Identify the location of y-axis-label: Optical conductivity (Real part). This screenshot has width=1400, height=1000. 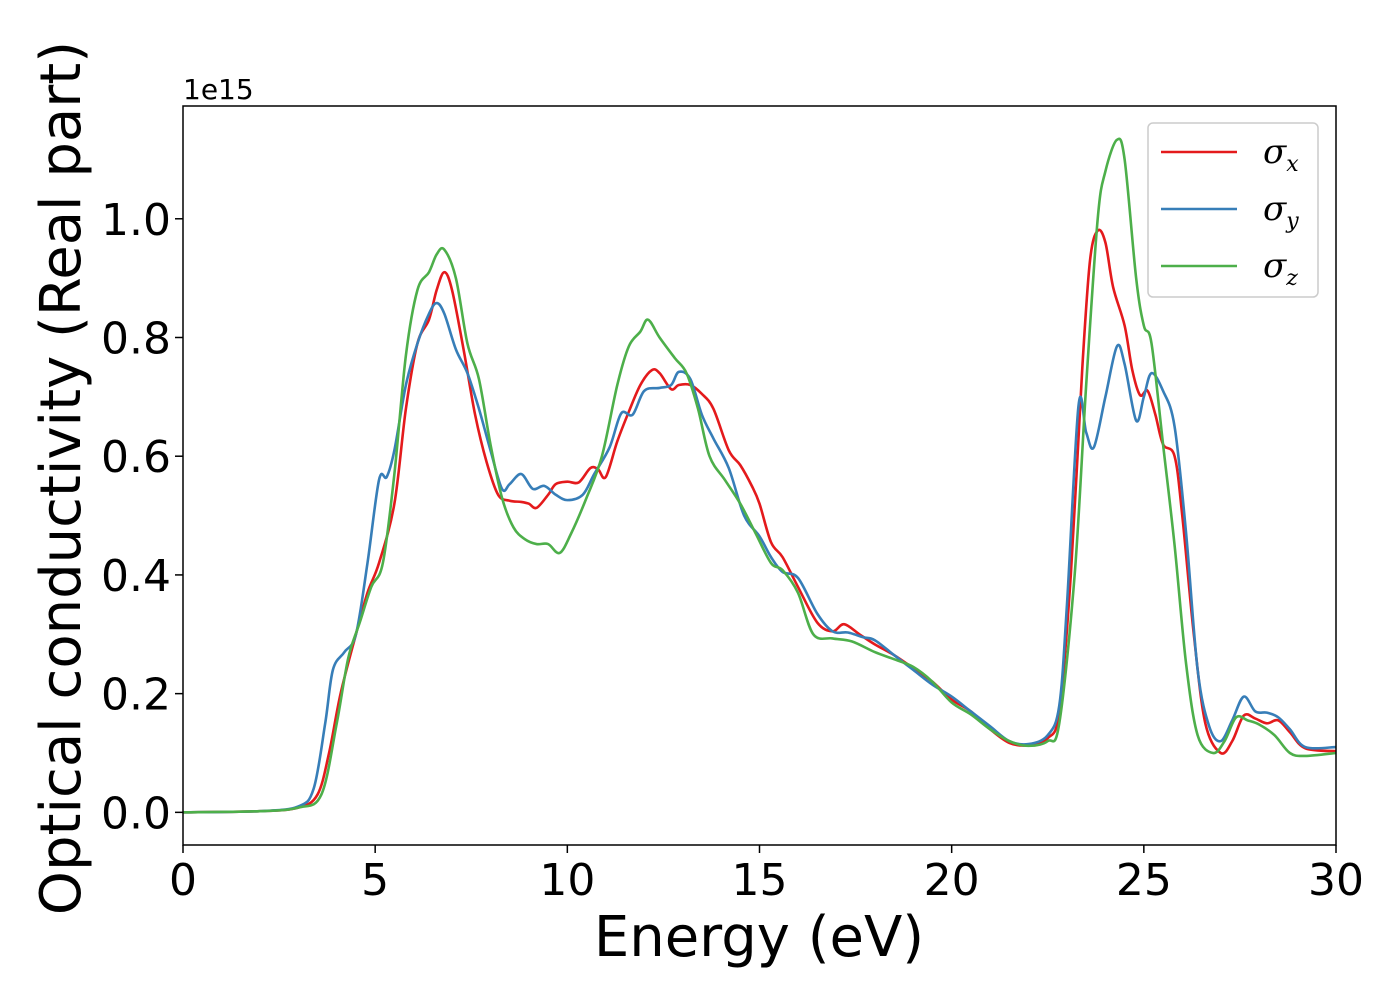
(61, 478).